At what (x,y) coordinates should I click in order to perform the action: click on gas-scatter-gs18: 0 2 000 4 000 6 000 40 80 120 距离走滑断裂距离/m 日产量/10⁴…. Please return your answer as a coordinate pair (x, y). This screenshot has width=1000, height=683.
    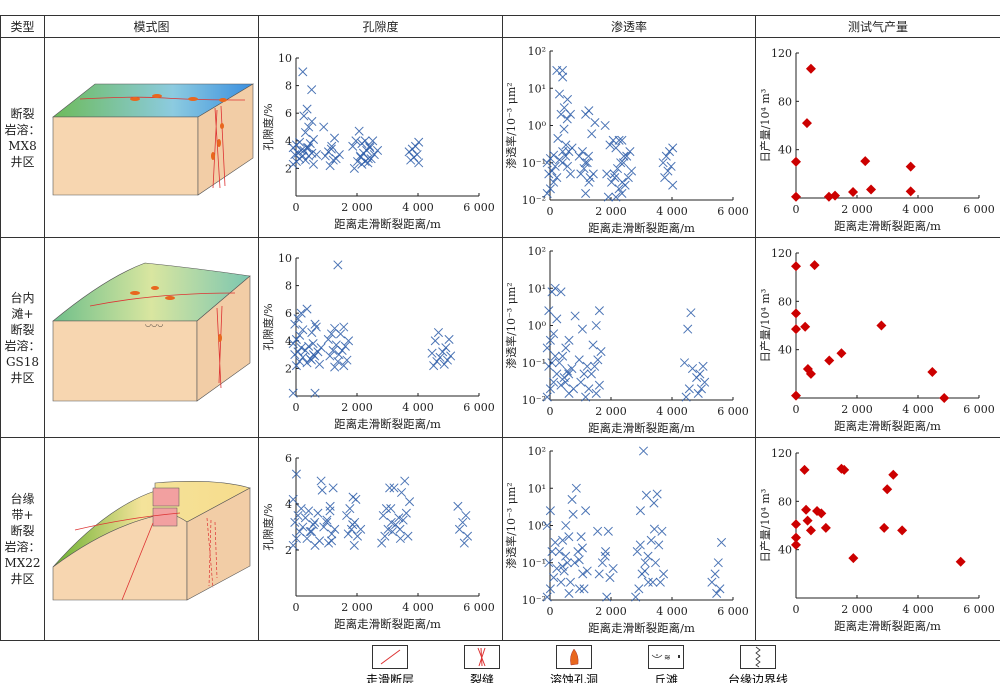
    Looking at the image, I should click on (876, 340).